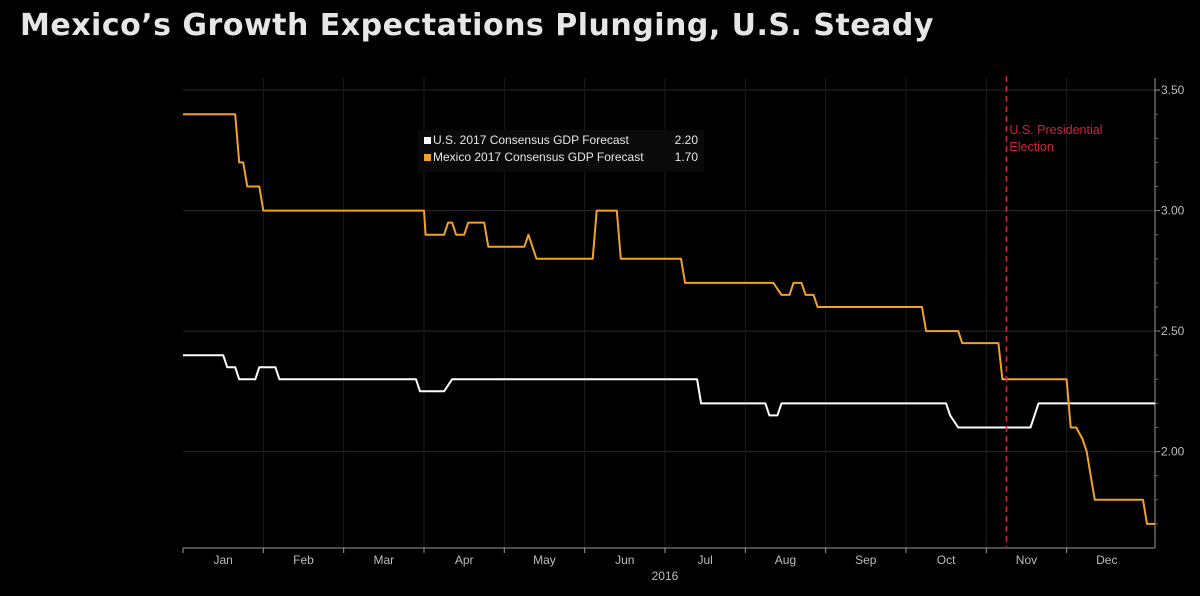  What do you see at coordinates (1173, 331) in the screenshot?
I see `y-tick-label: 2.50` at bounding box center [1173, 331].